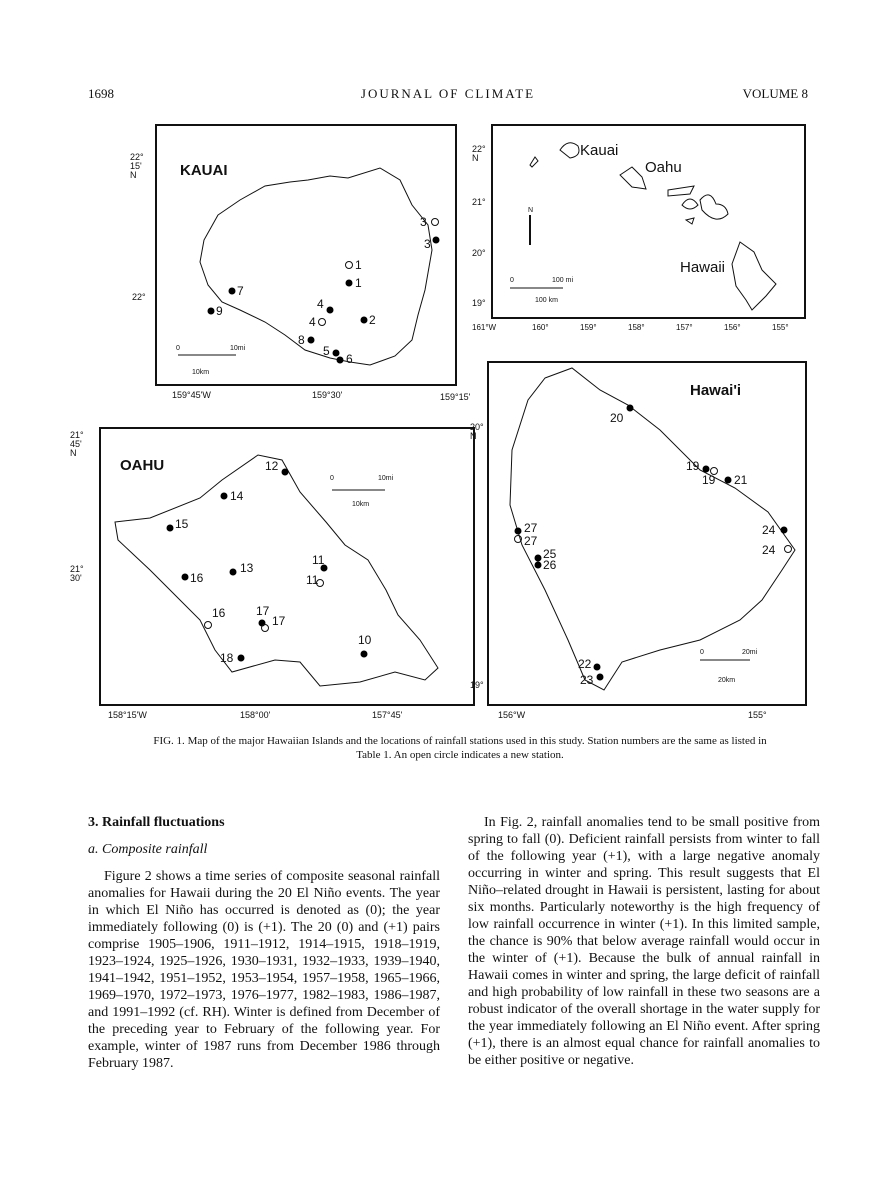 Image resolution: width=896 pixels, height=1186 pixels. What do you see at coordinates (269, 562) in the screenshot?
I see `oahu-stations: 12 14 15 13 16 11 11 16 17 17 10 18` at bounding box center [269, 562].